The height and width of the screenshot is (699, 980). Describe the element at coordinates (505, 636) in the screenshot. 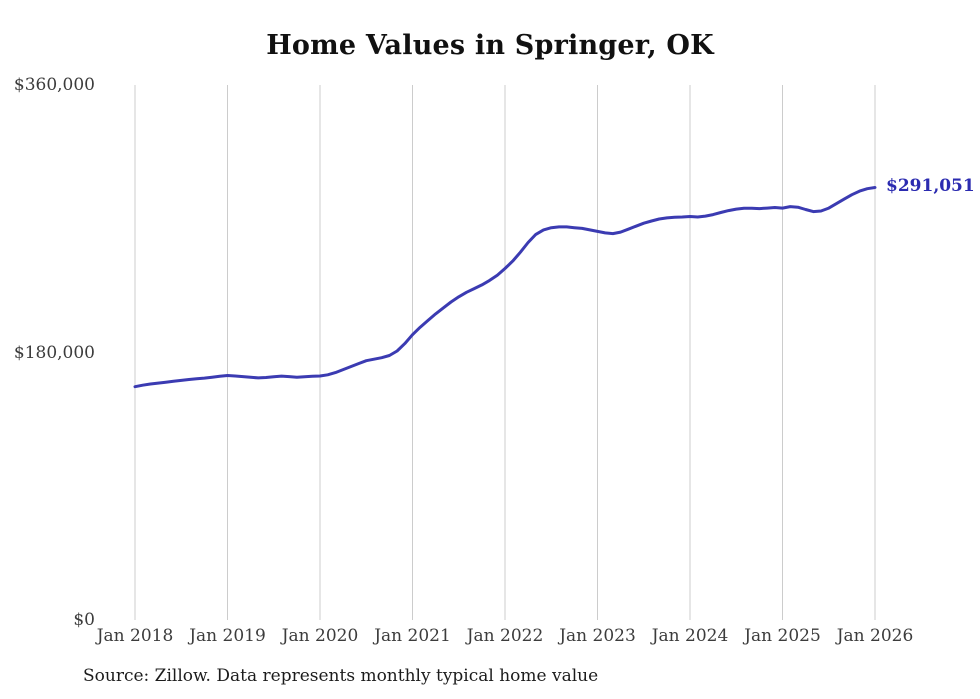

I see `x-tick-label: Jan 2022` at that location.